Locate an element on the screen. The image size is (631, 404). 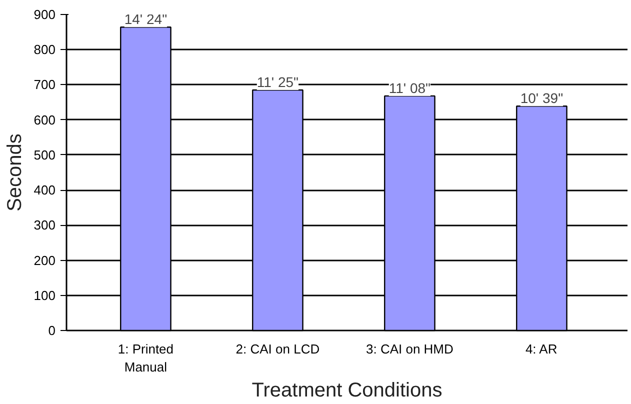
y-tick-label: 0 is located at coordinates (52, 330).